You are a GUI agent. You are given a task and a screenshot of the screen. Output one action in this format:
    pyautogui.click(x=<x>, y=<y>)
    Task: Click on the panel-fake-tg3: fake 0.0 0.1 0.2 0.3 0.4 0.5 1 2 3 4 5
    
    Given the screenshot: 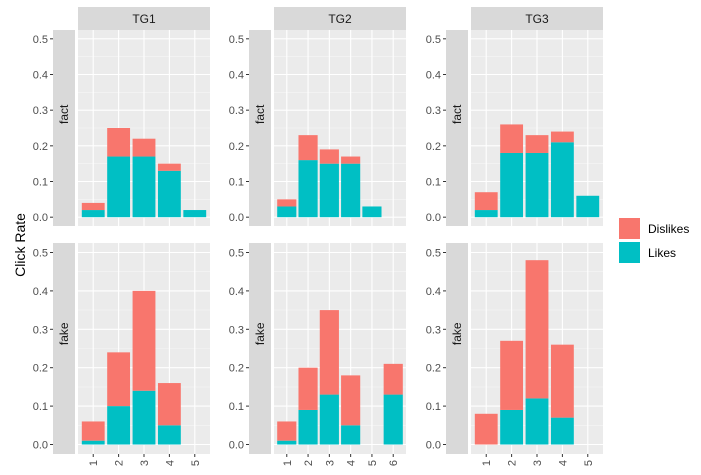 What is the action you would take?
    pyautogui.click(x=514, y=354)
    